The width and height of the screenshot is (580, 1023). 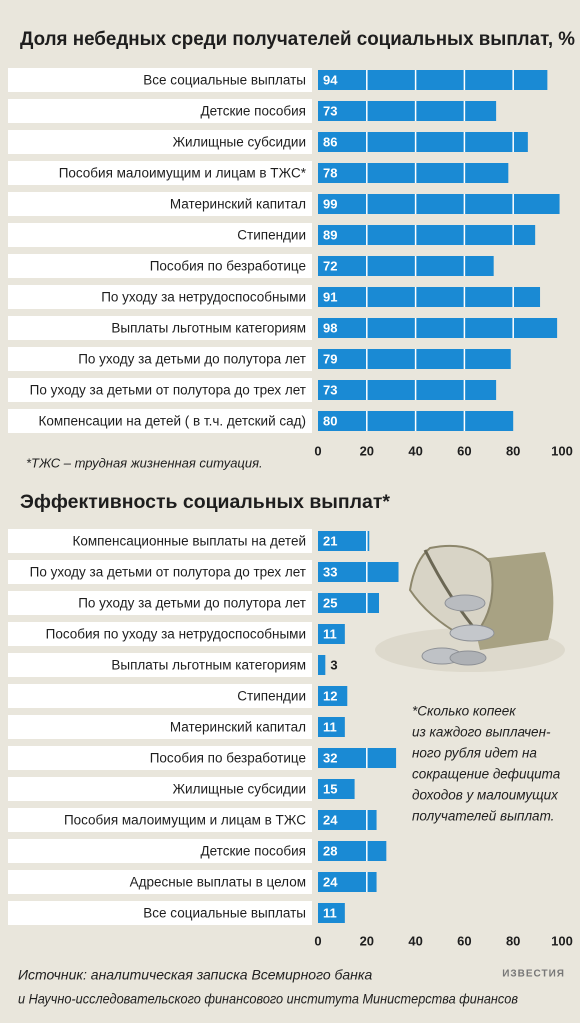 What do you see at coordinates (330, 79) in the screenshot?
I see `value-label: 94` at bounding box center [330, 79].